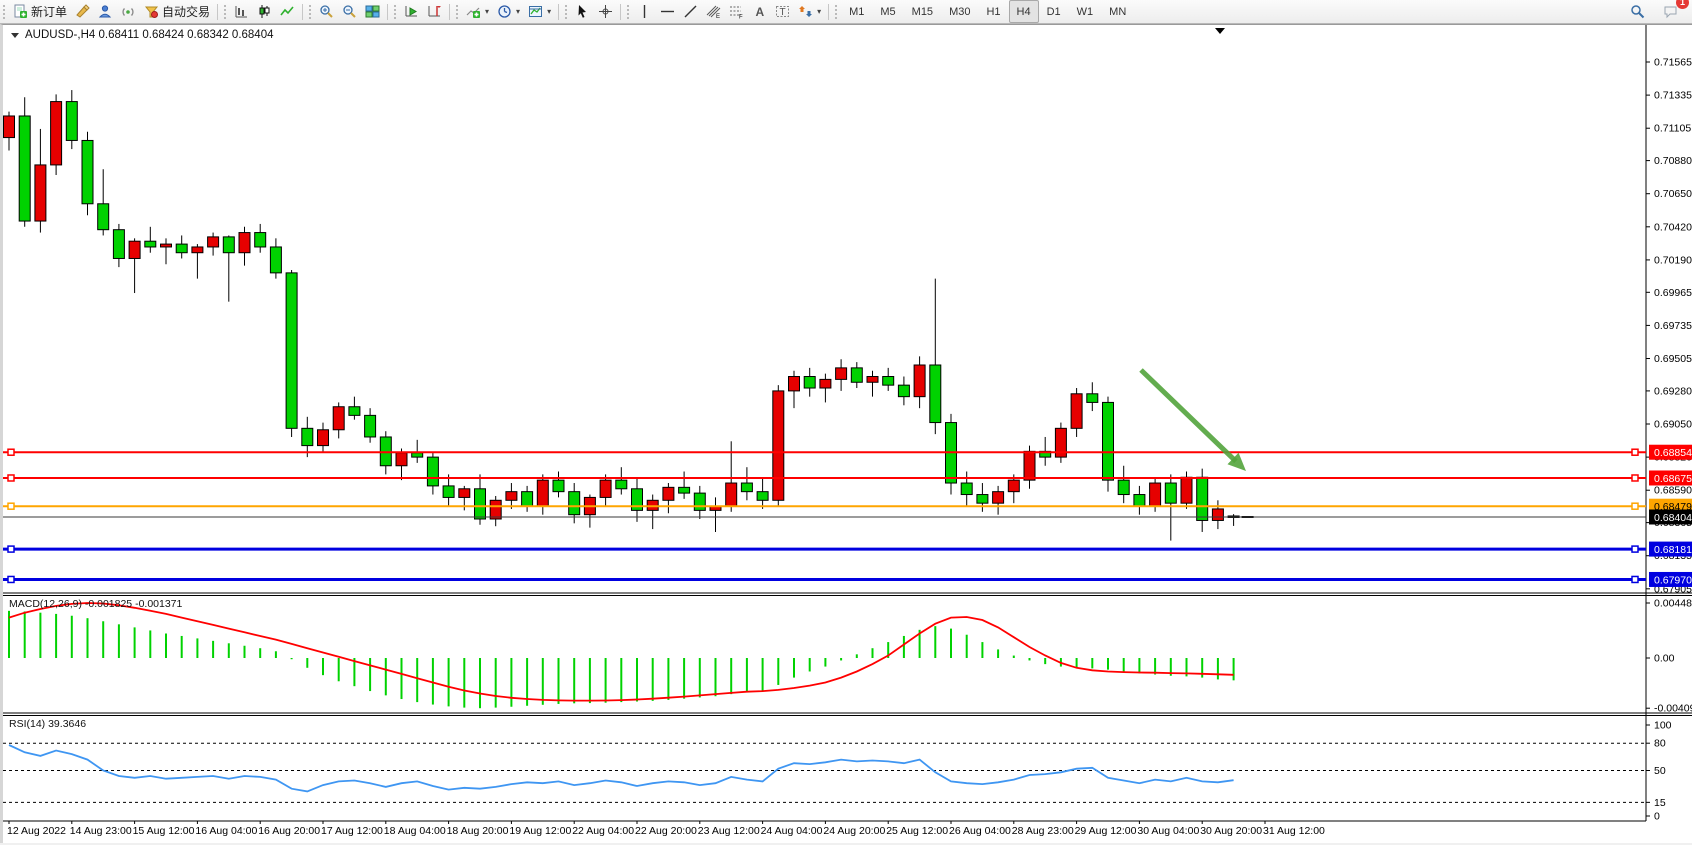 Image resolution: width=1692 pixels, height=845 pixels. I want to click on profile-button, so click(105, 12).